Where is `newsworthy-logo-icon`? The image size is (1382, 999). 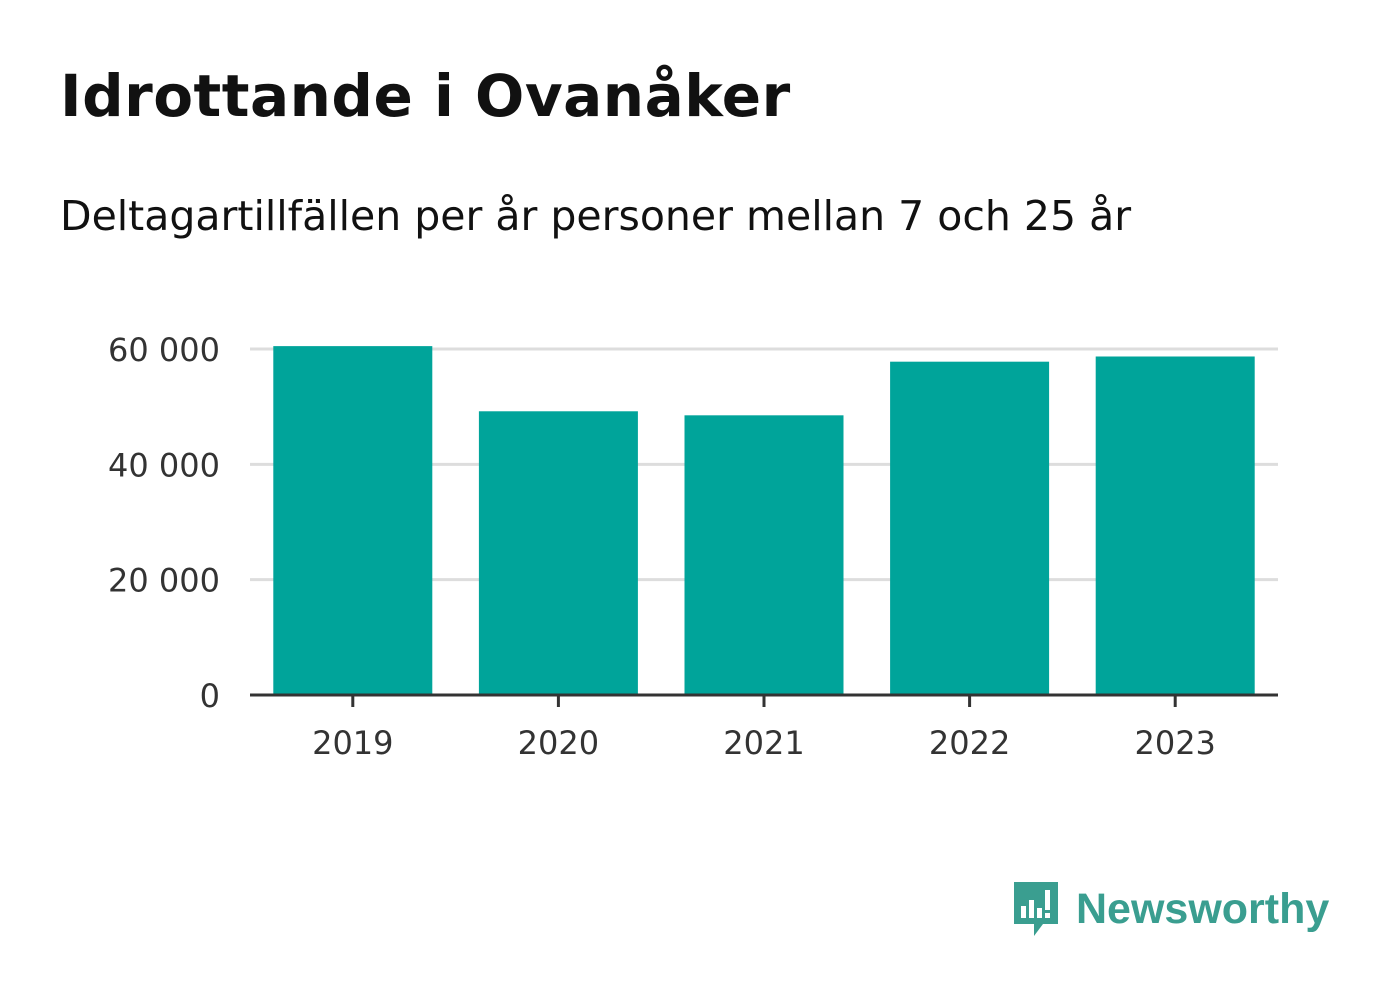
newsworthy-logo-icon is located at coordinates (1036, 909).